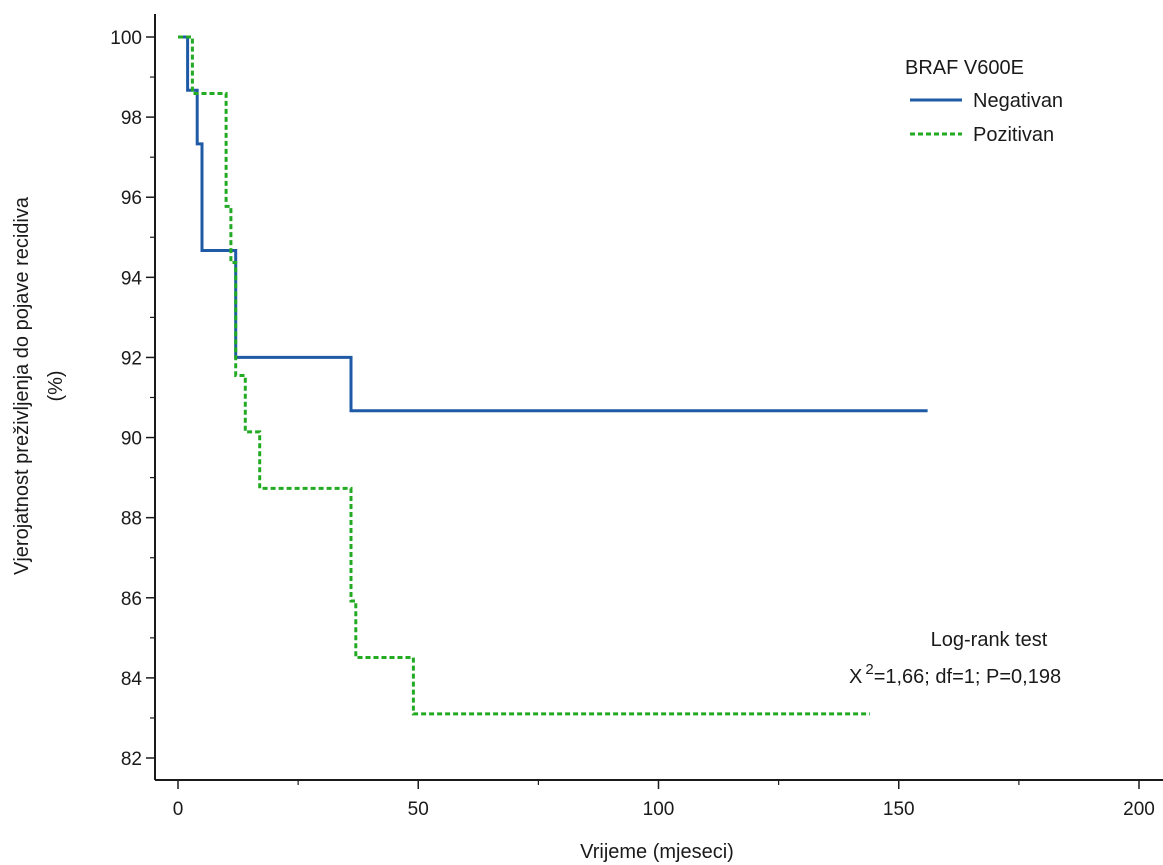  I want to click on chi-symbol: X, so click(855, 677).